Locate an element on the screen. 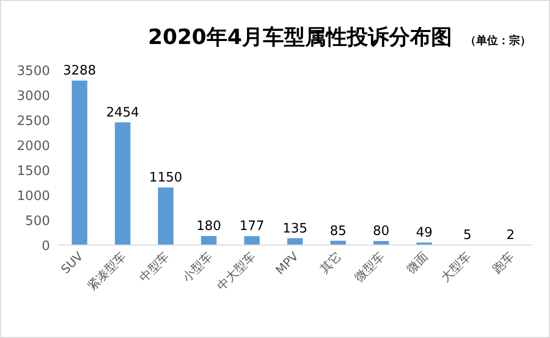 The height and width of the screenshot is (338, 550). y-tick-label: 1000 is located at coordinates (33, 196).